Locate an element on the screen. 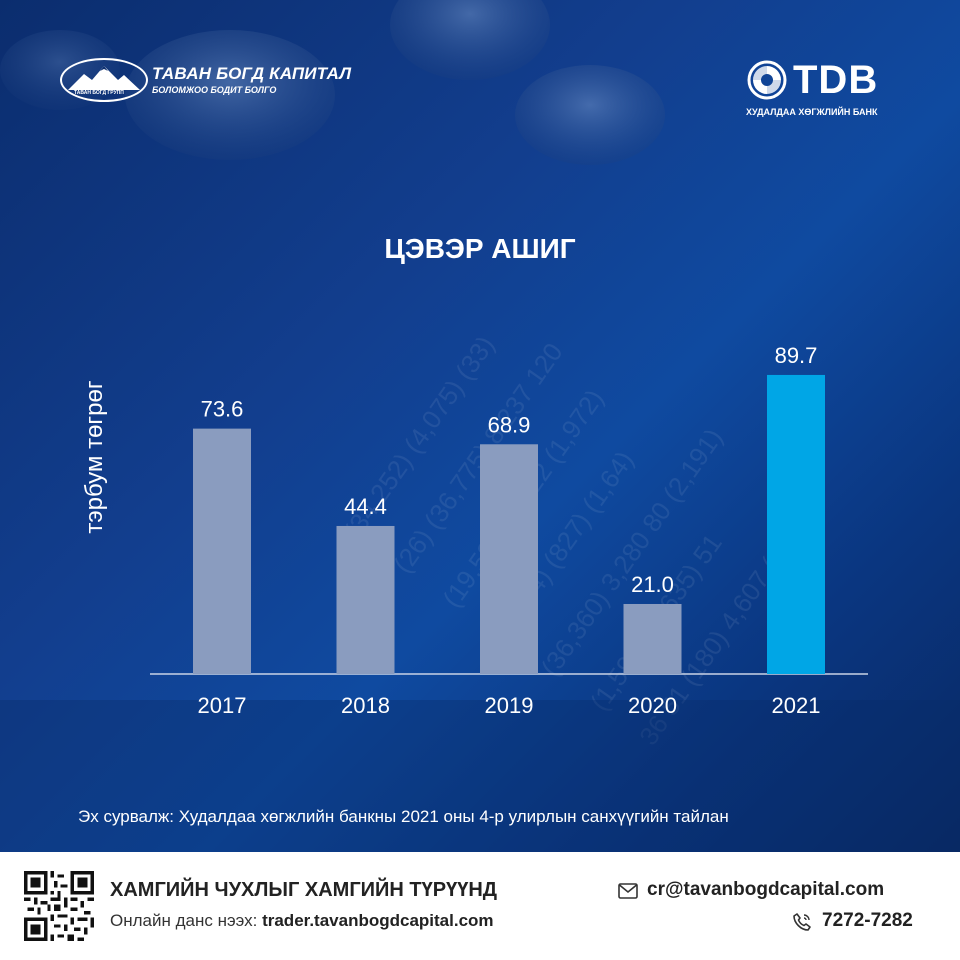 This screenshot has width=960, height=960. left-logo-tagline: БОЛОМЖОО БОДИТ БОЛГО is located at coordinates (214, 90).